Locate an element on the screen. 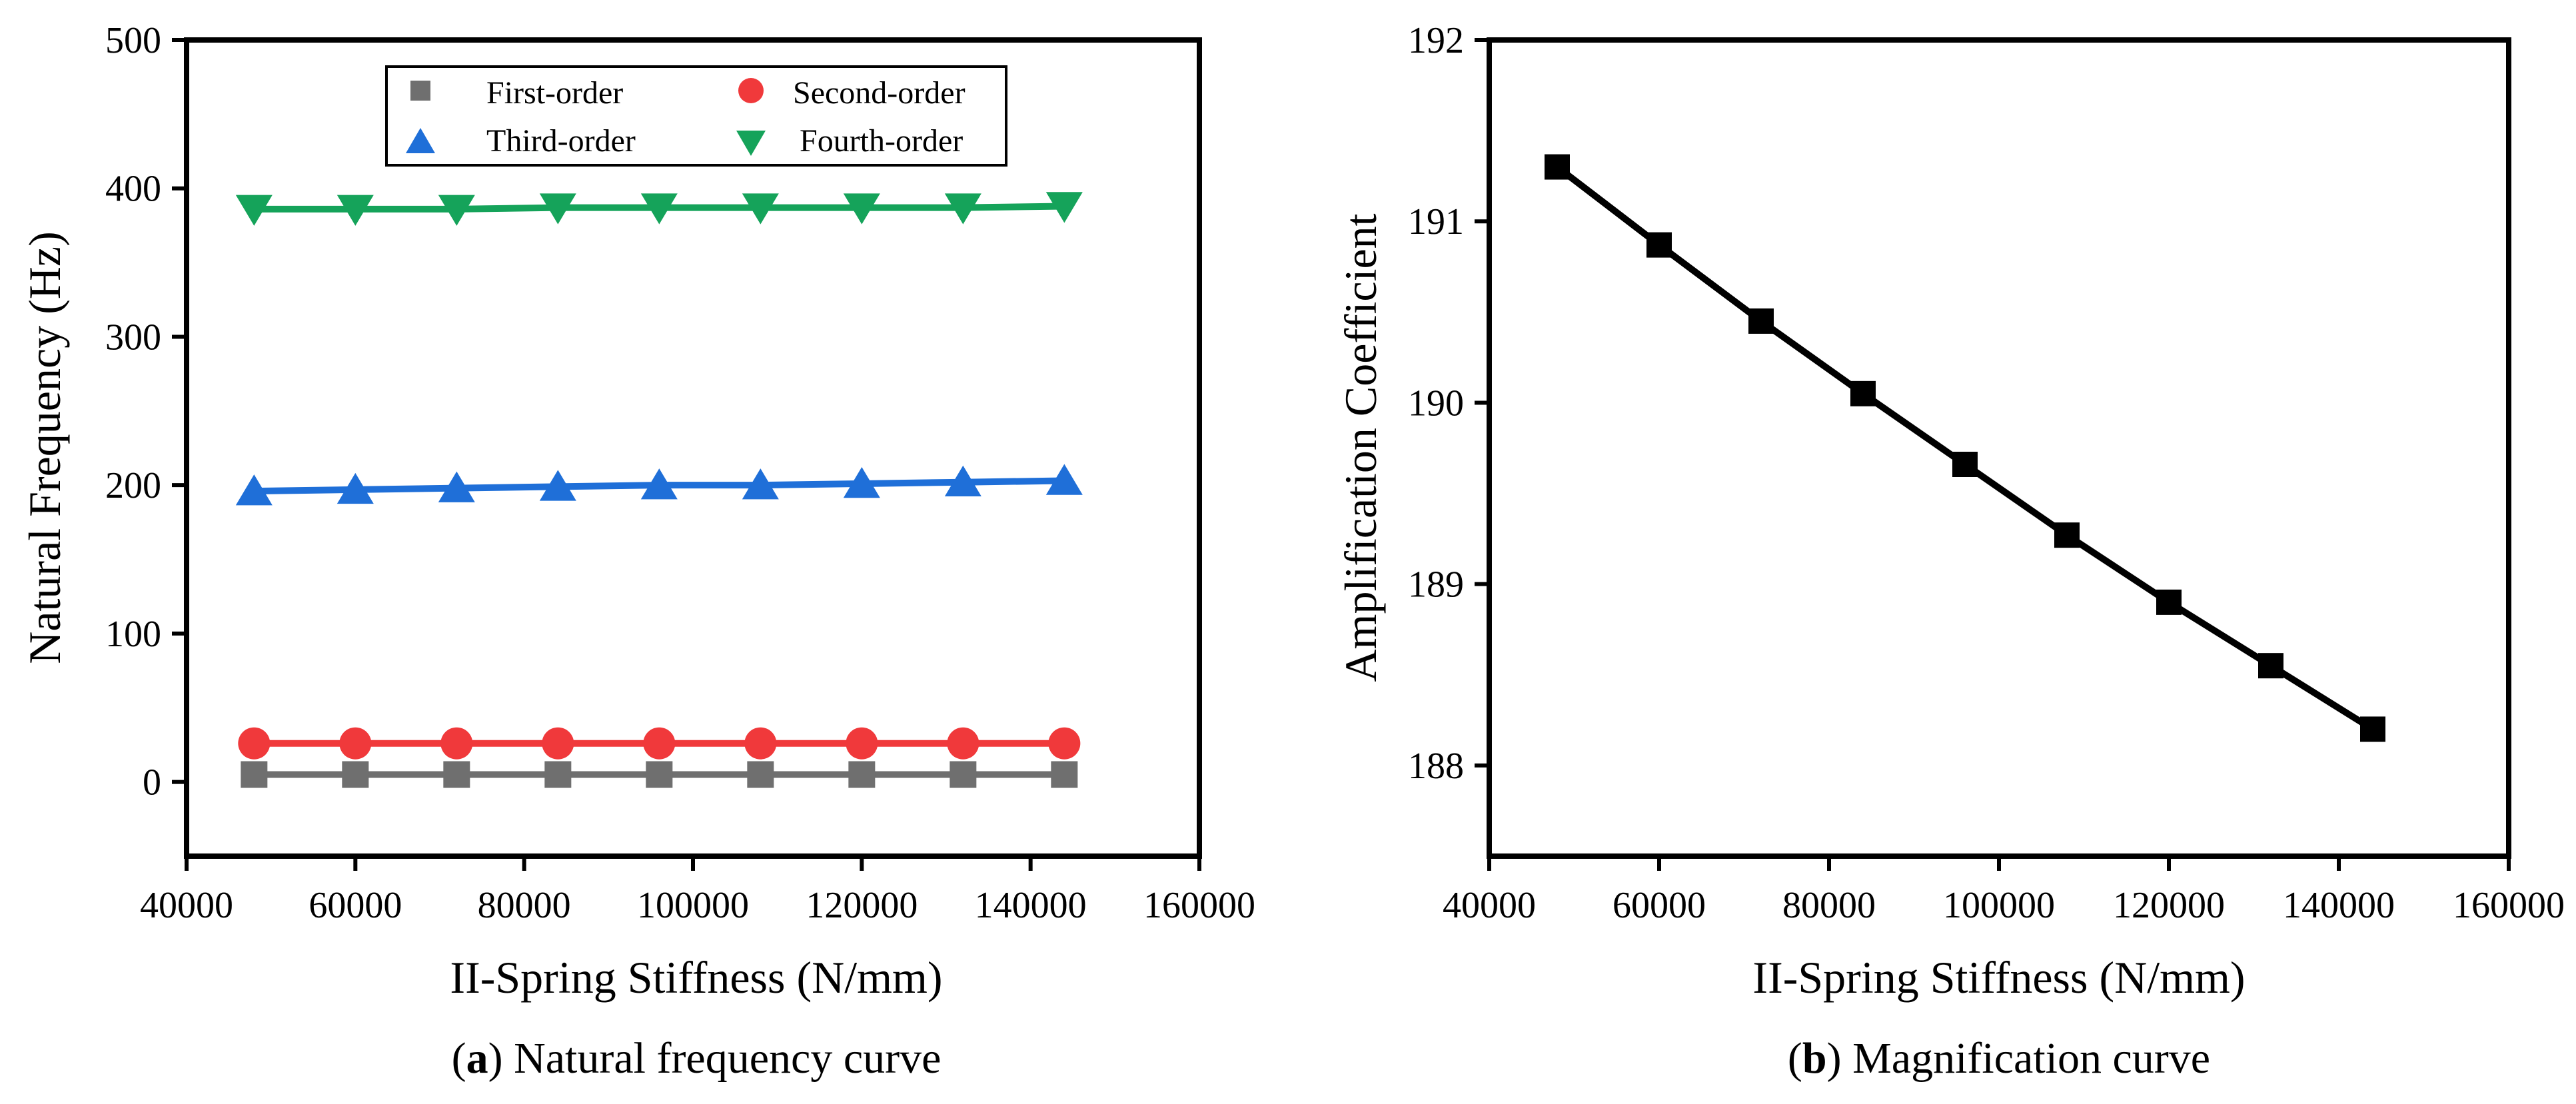  panel-b-y-ticks: 188 189 190 191 192 is located at coordinates (1449, 403).